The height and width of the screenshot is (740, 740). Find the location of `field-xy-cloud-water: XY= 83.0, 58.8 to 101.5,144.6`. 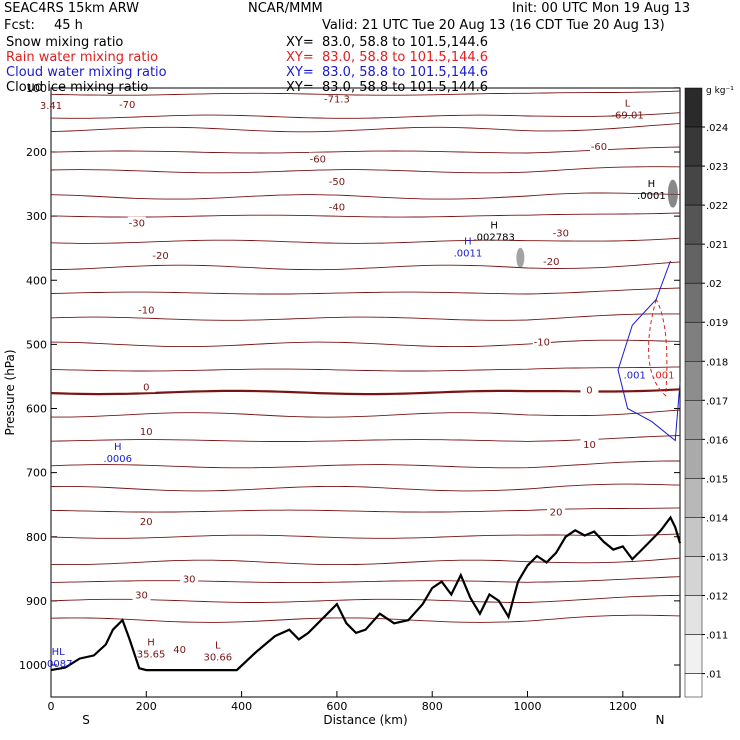

field-xy-cloud-water: XY= 83.0, 58.8 to 101.5,144.6 is located at coordinates (387, 72).